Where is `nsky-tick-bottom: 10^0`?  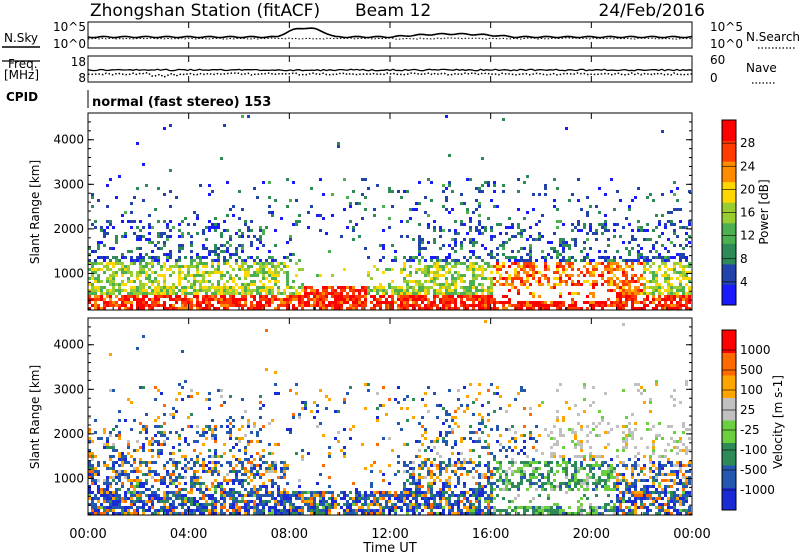 nsky-tick-bottom: 10^0 is located at coordinates (69, 44).